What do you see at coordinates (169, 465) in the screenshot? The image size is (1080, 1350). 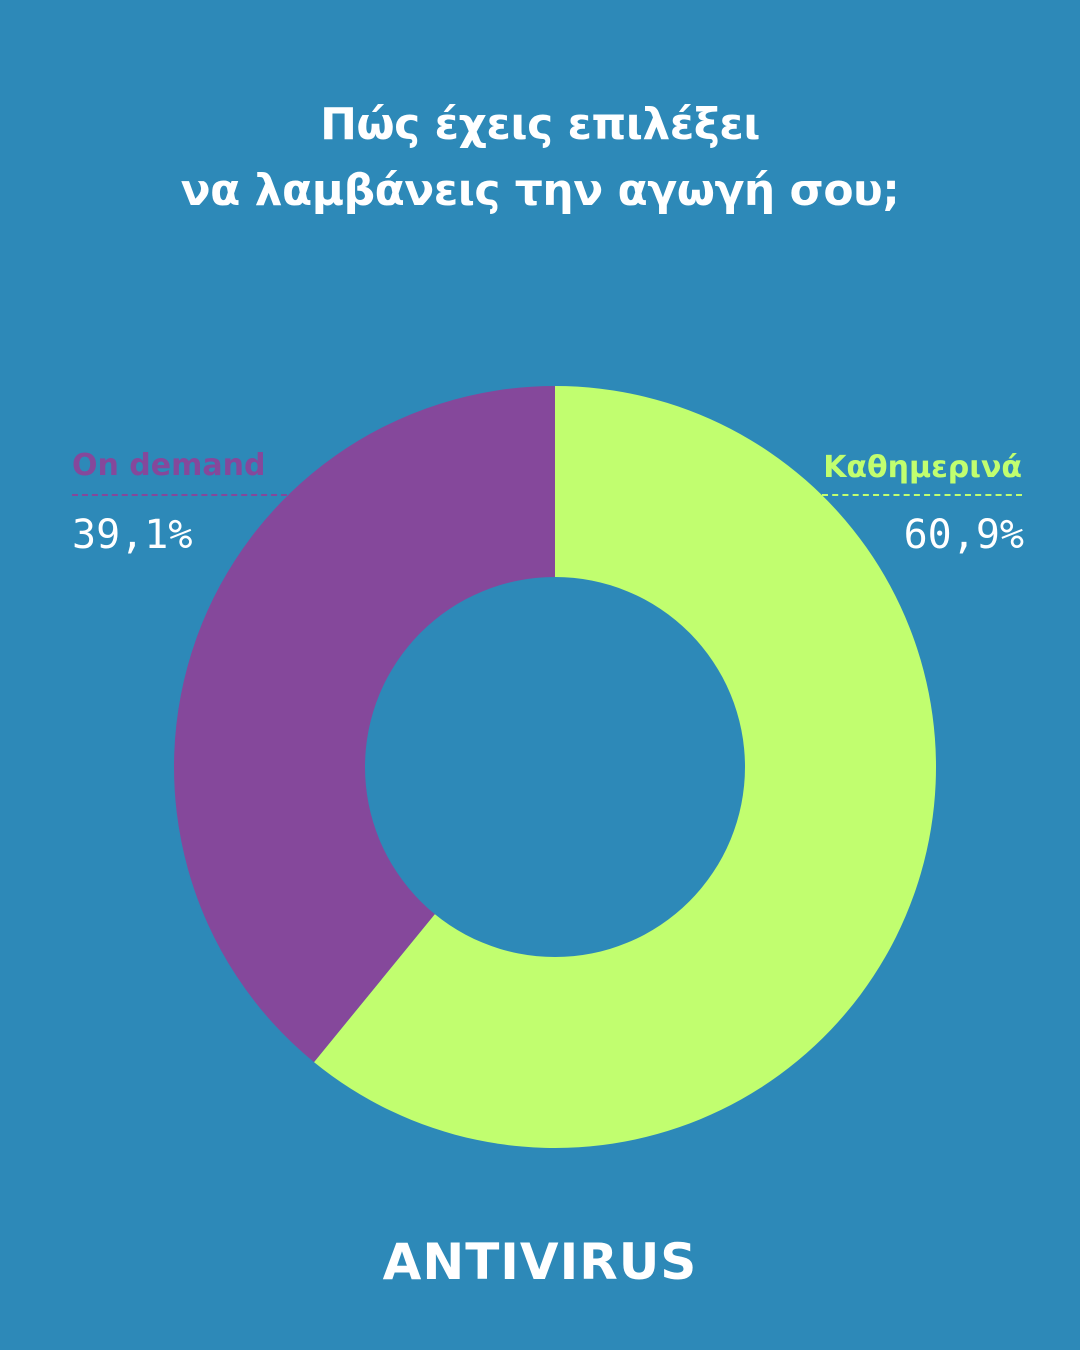 I see `legend-label-on-demand: On demand` at bounding box center [169, 465].